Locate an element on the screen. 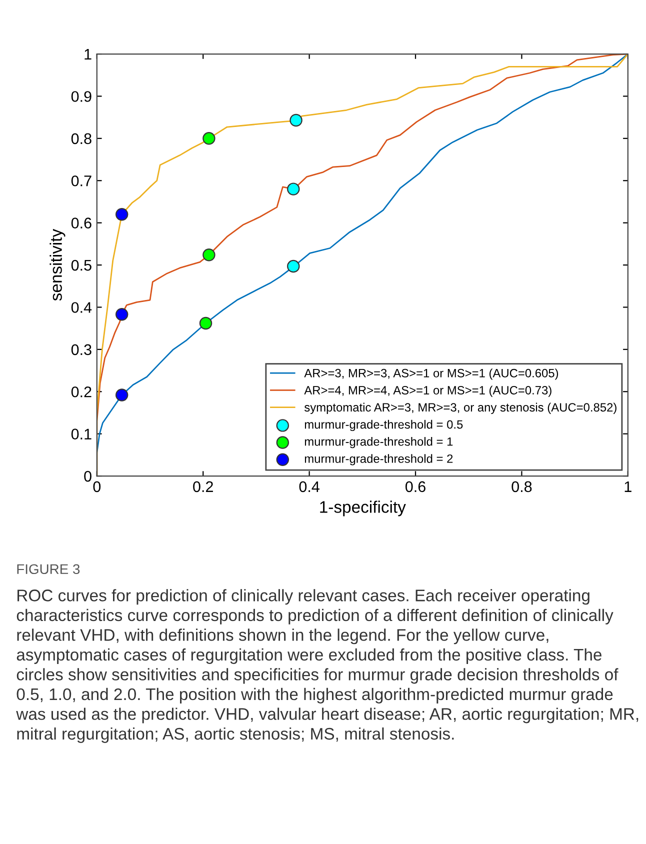 The image size is (646, 844). legend-label: murmur-grade-threshold = 0.5 is located at coordinates (383, 426).